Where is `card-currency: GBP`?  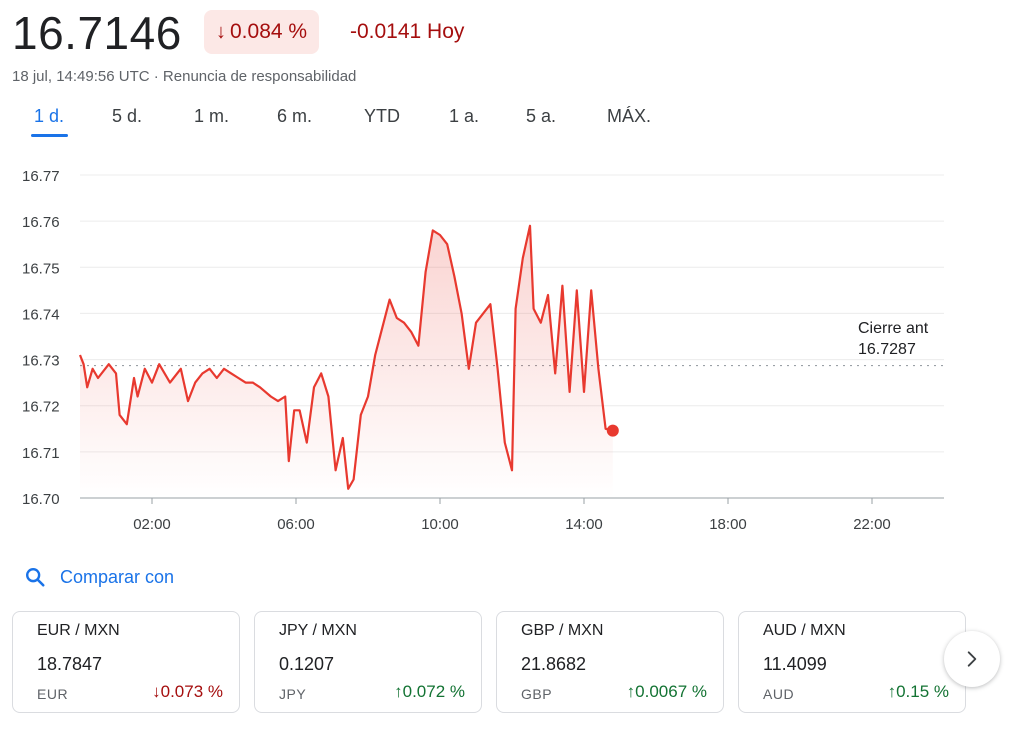
card-currency: GBP is located at coordinates (537, 694).